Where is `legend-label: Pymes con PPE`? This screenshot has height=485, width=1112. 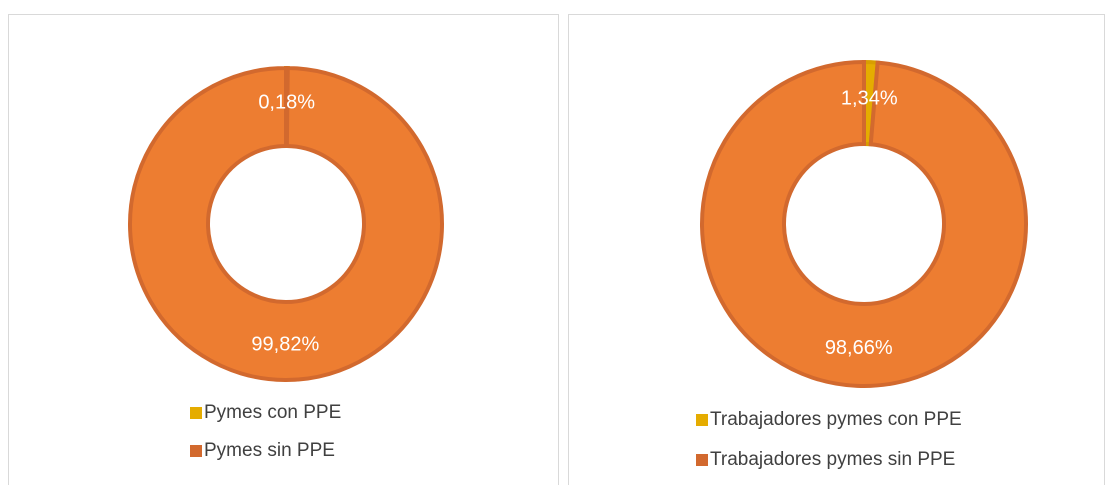
legend-label: Pymes con PPE is located at coordinates (272, 412).